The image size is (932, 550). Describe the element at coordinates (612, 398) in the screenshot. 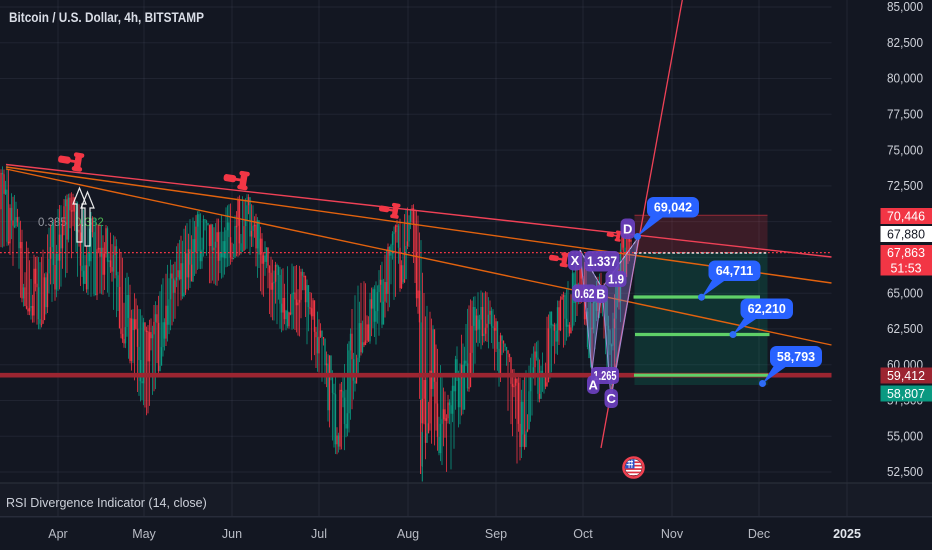

I see `svg-text: C` at that location.